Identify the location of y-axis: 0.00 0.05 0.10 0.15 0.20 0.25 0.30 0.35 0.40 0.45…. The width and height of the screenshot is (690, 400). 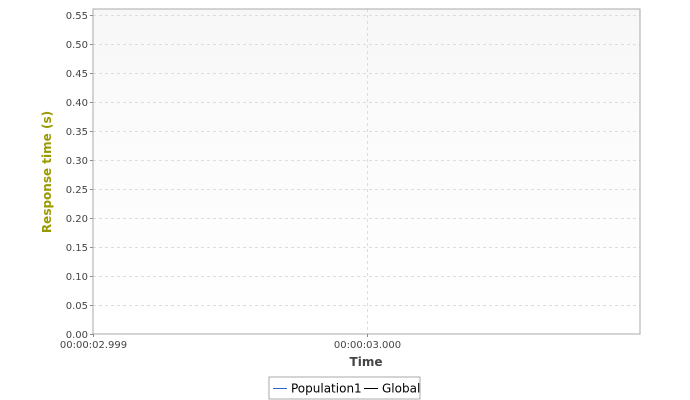
(79, 176).